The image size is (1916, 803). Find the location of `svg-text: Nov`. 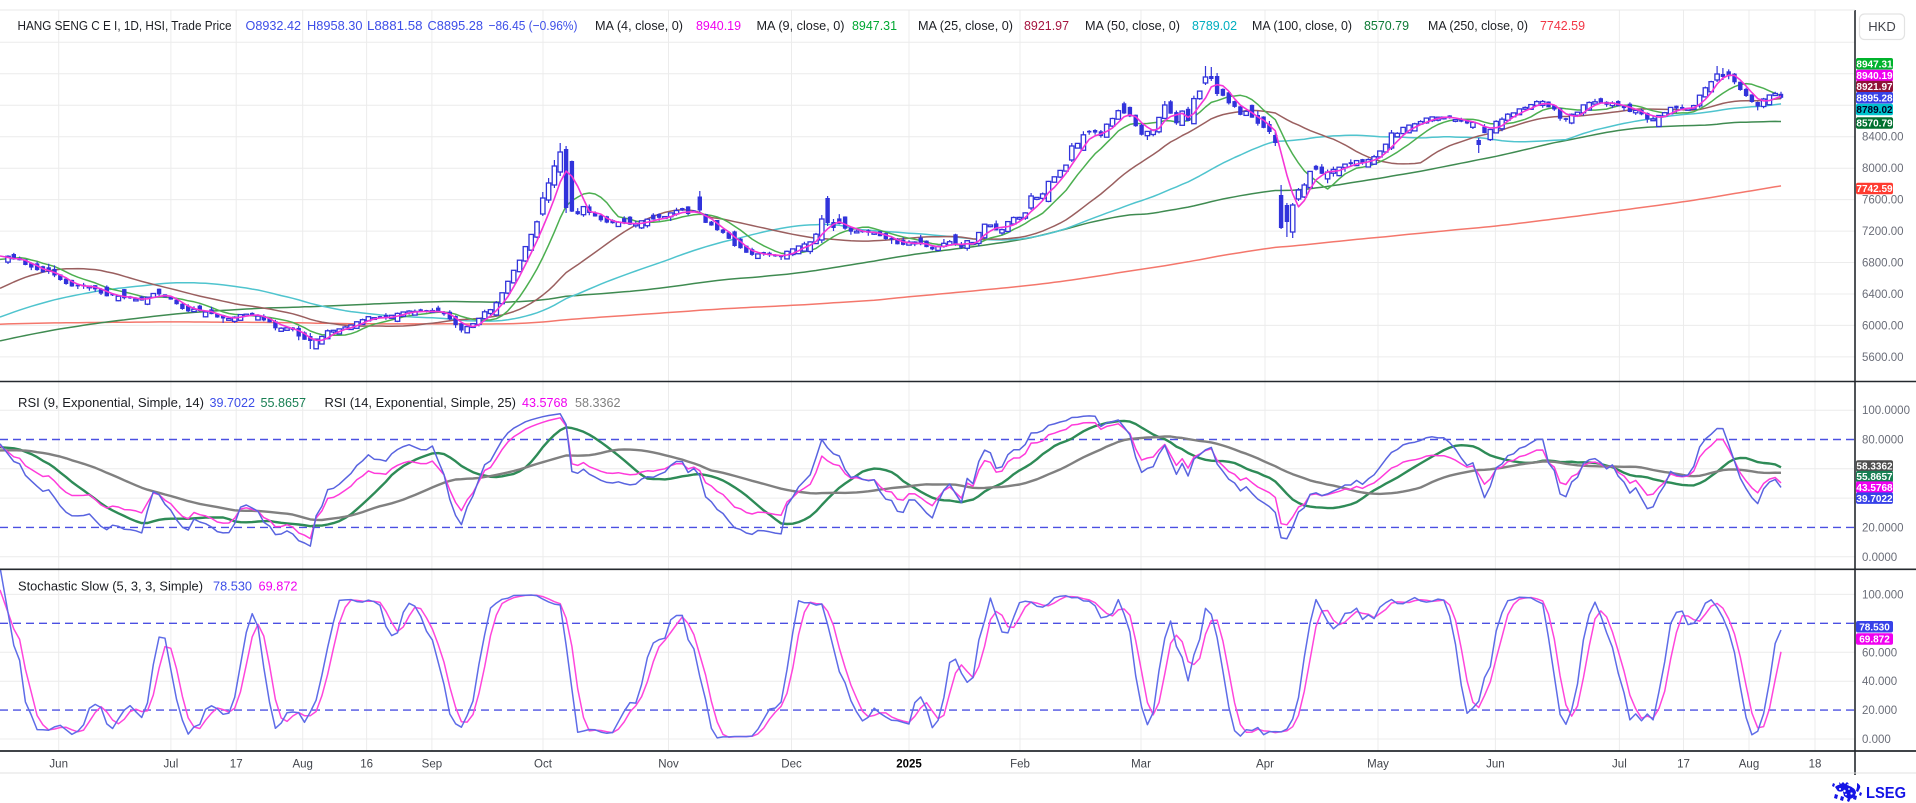

svg-text: Nov is located at coordinates (668, 764).